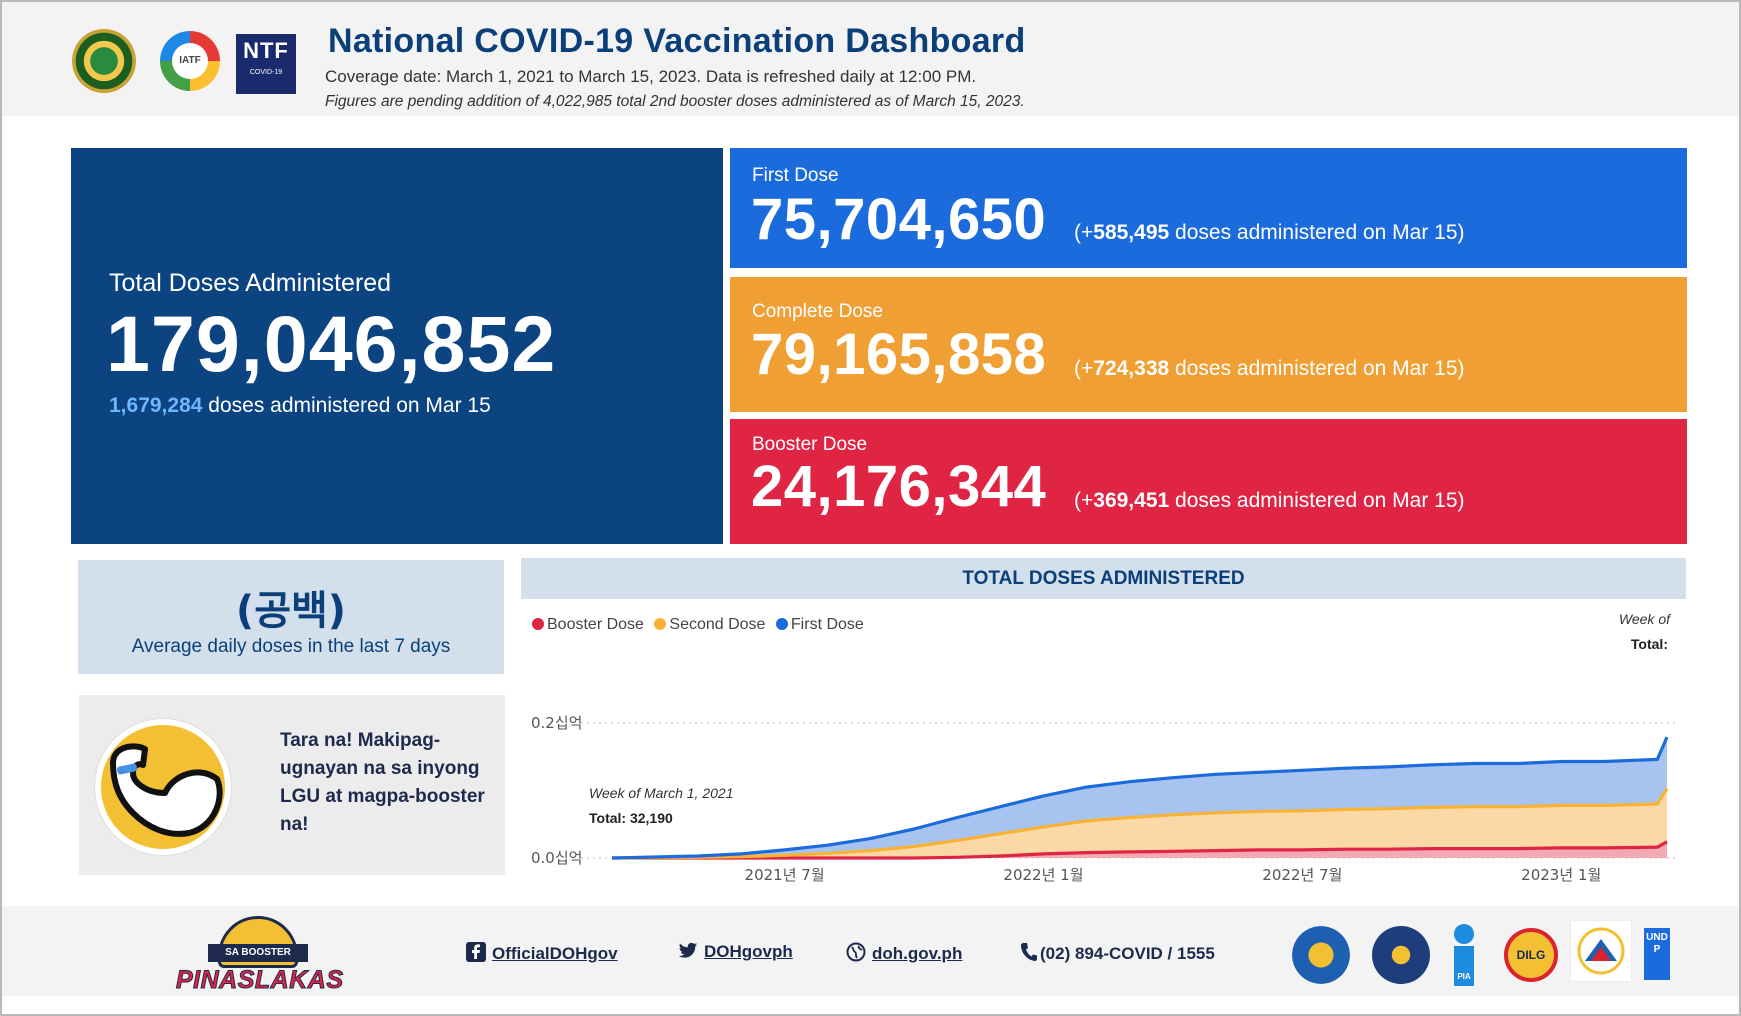 The width and height of the screenshot is (1741, 1016). I want to click on ntf-logo: NTF COVID-19, so click(266, 64).